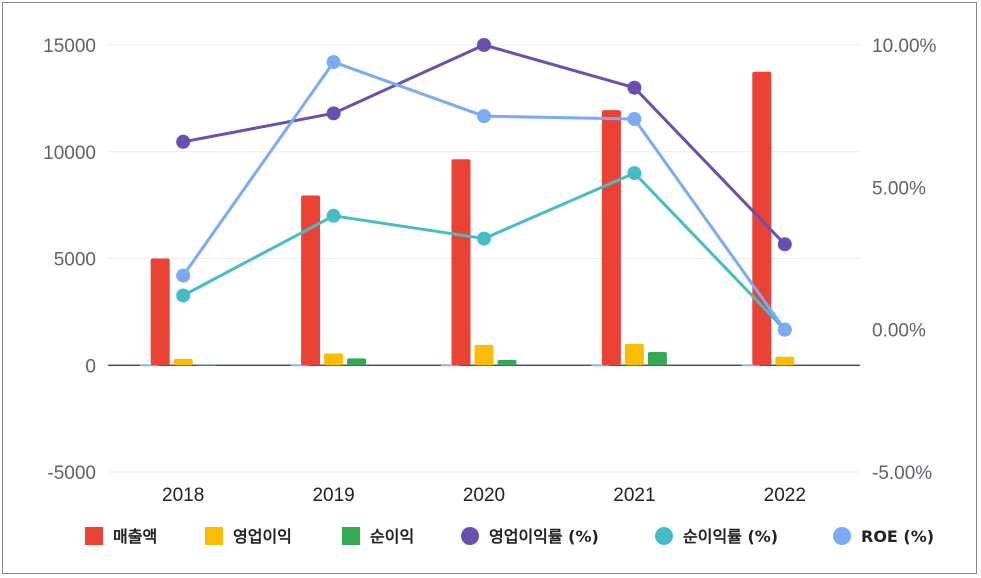 The height and width of the screenshot is (578, 981). I want to click on x-tick-label: 2021, so click(634, 495).